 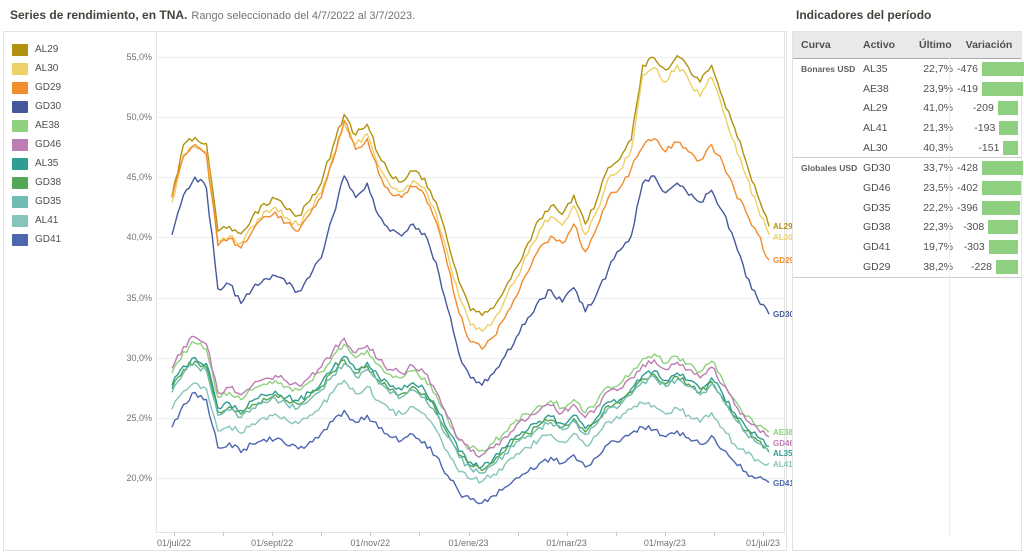 I want to click on legend-item-AE38: AE38, so click(x=71, y=125).